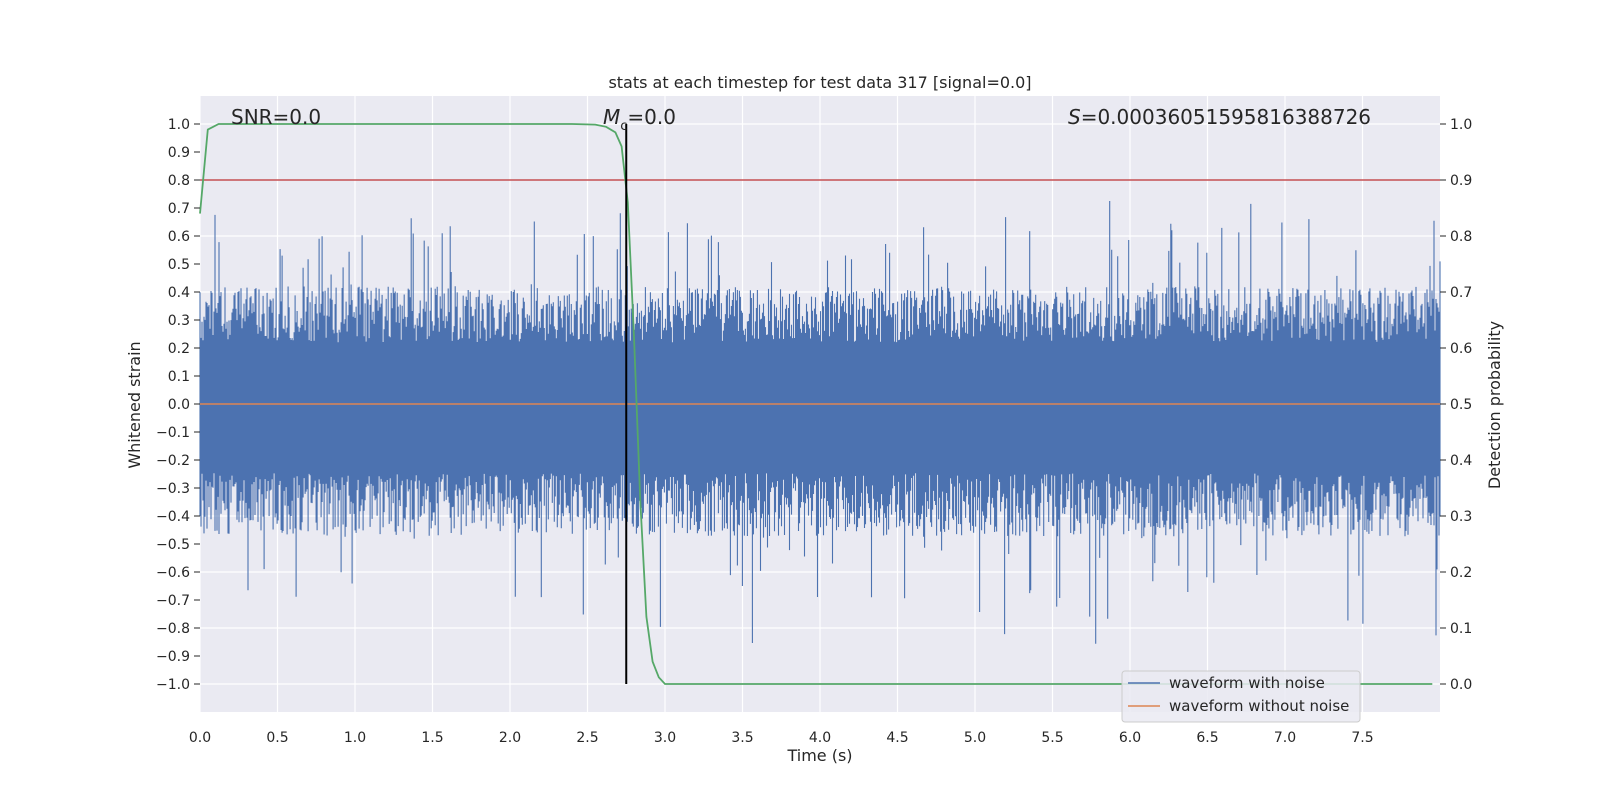 The image size is (1600, 800). Describe the element at coordinates (179, 265) in the screenshot. I see `y-tick-label: 0.5` at that location.